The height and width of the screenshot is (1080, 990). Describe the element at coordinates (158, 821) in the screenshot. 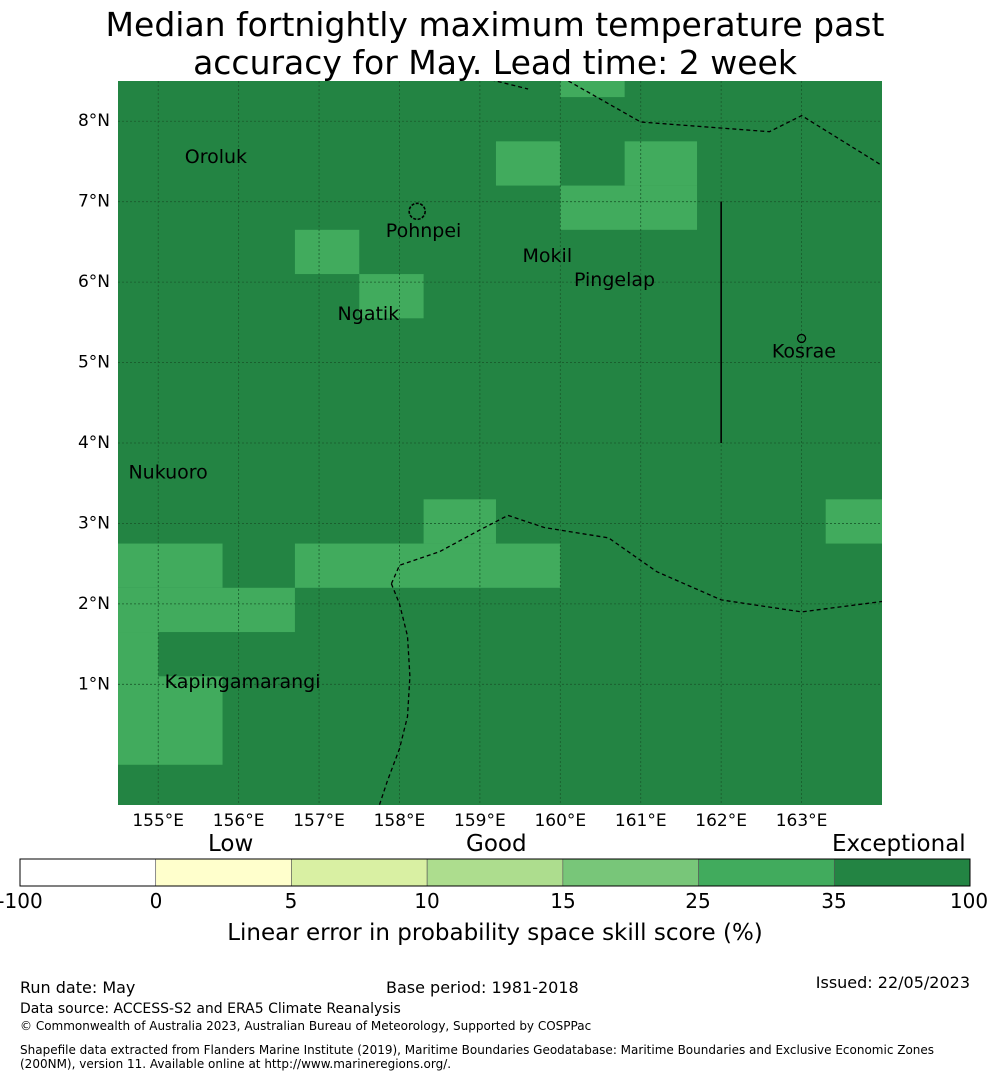

I see `lon-tick-label: 155°E` at that location.